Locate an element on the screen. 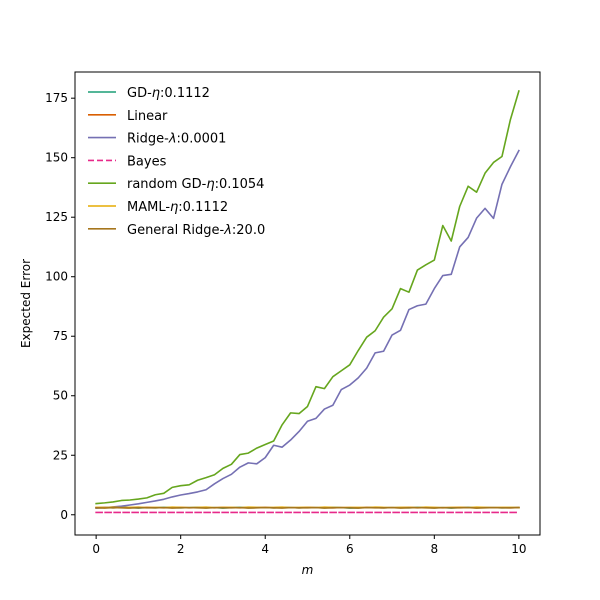 The width and height of the screenshot is (600, 600). legend-label-main-2: Ridge- is located at coordinates (148, 139).